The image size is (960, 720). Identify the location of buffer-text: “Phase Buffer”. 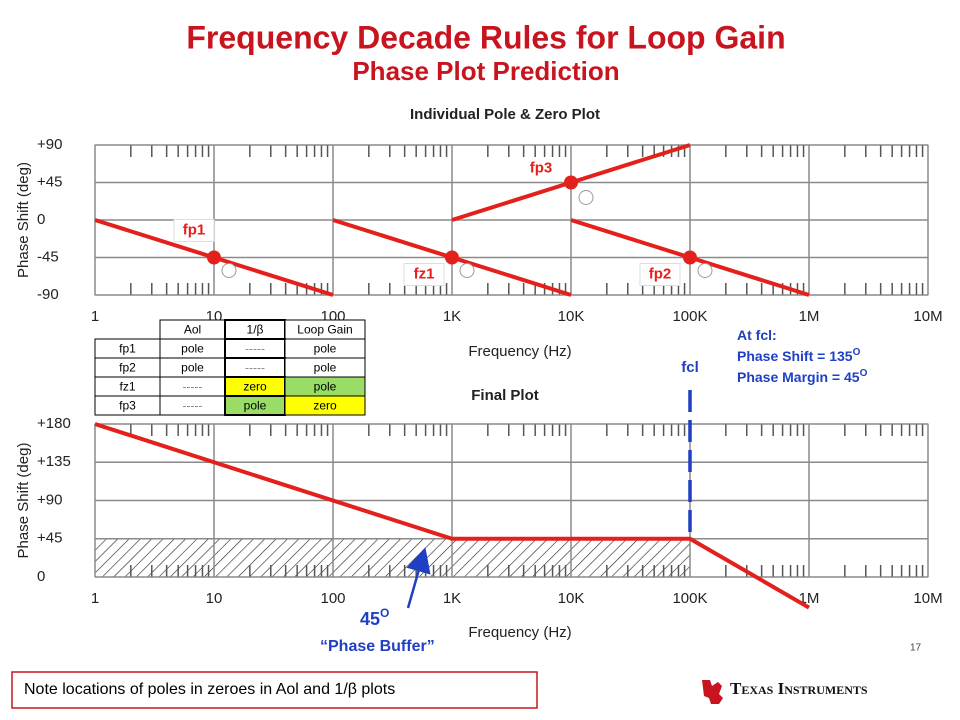
(377, 646).